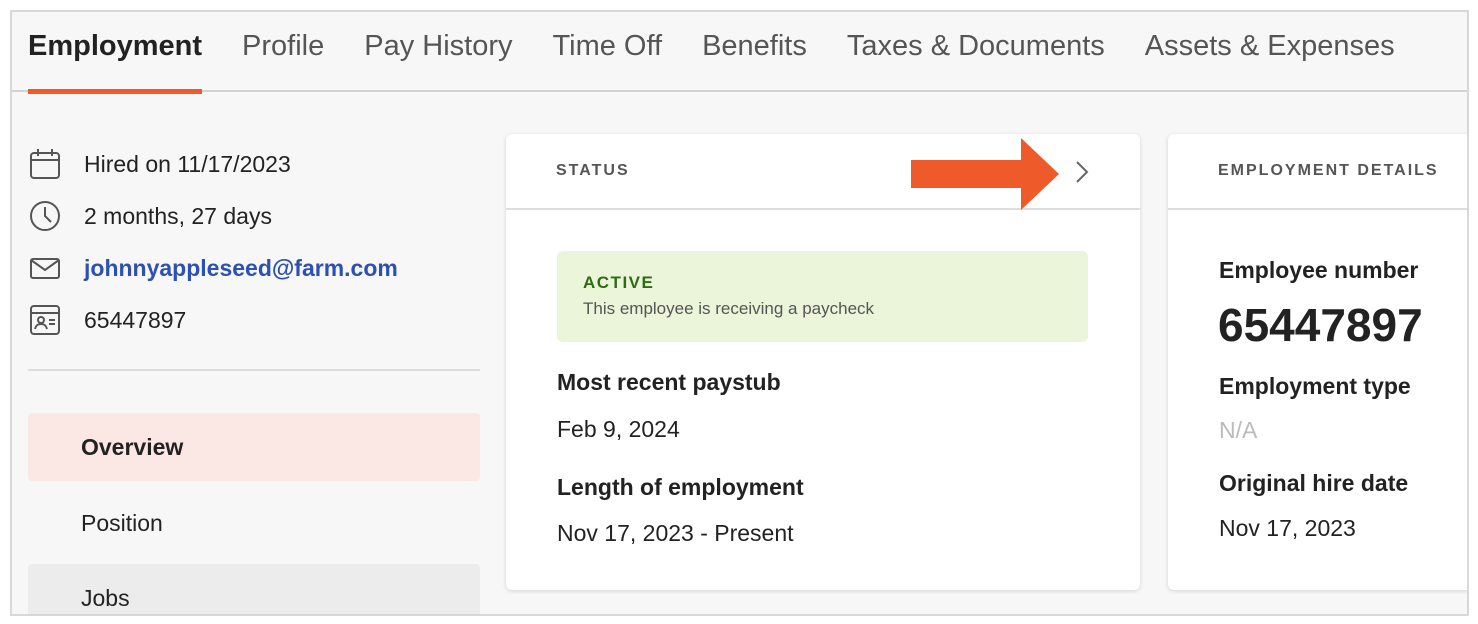 The image size is (1478, 624). What do you see at coordinates (1082, 172) in the screenshot?
I see `chevron-right-icon` at bounding box center [1082, 172].